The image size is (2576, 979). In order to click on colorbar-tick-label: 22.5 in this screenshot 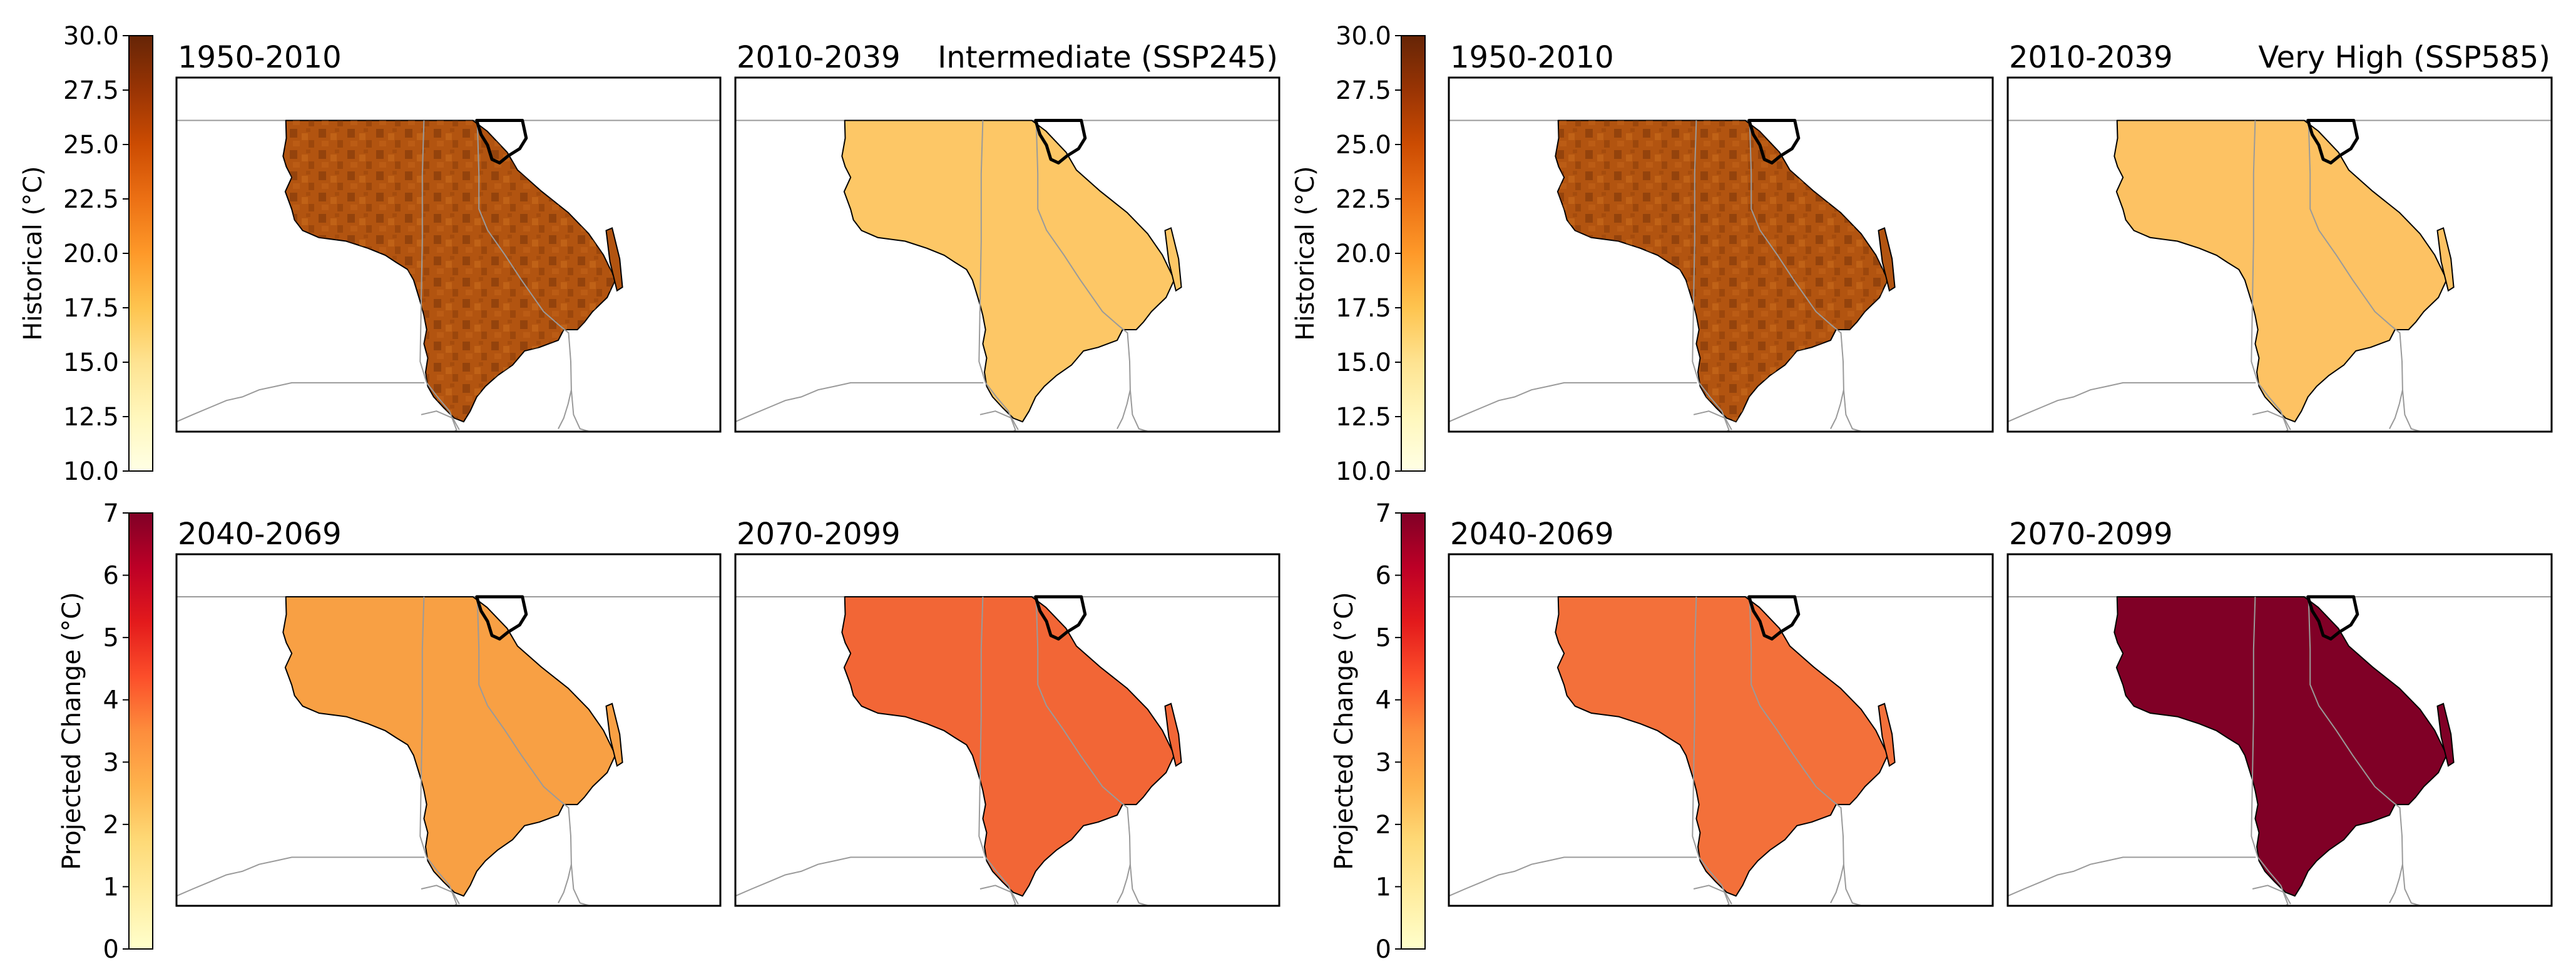, I will do `click(1364, 199)`.